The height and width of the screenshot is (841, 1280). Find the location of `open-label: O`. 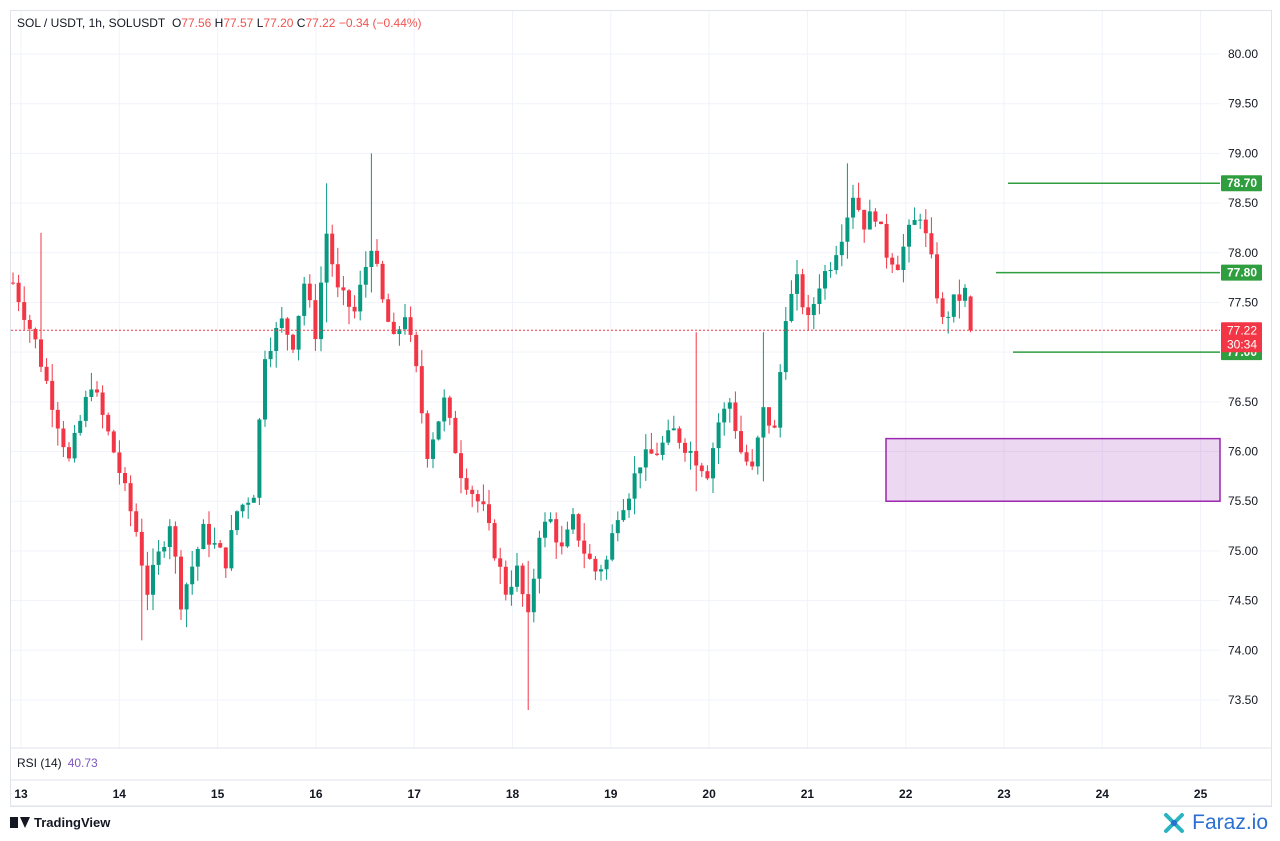

open-label: O is located at coordinates (176, 23).